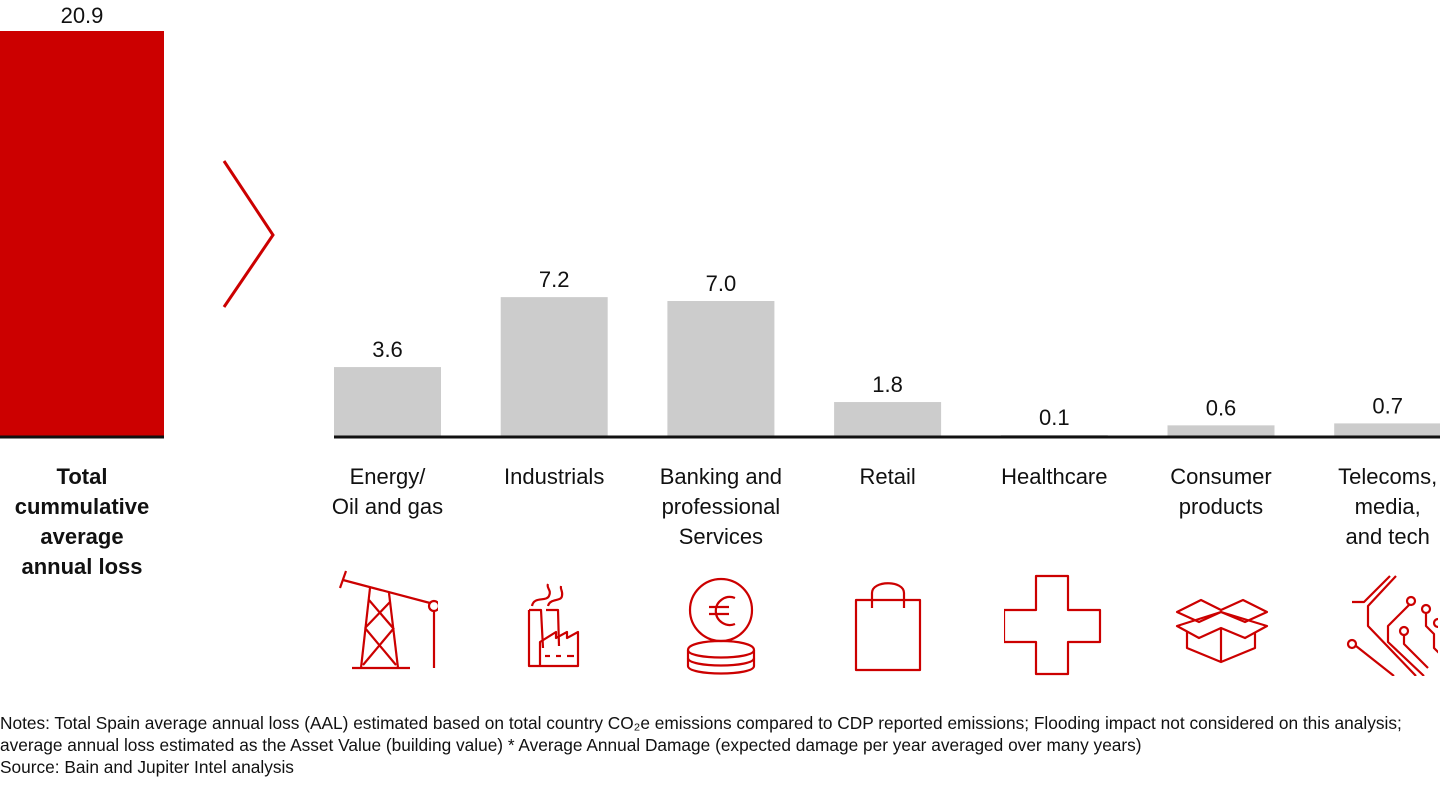 Image resolution: width=1440 pixels, height=810 pixels. I want to click on factory-icon, so click(554, 621).